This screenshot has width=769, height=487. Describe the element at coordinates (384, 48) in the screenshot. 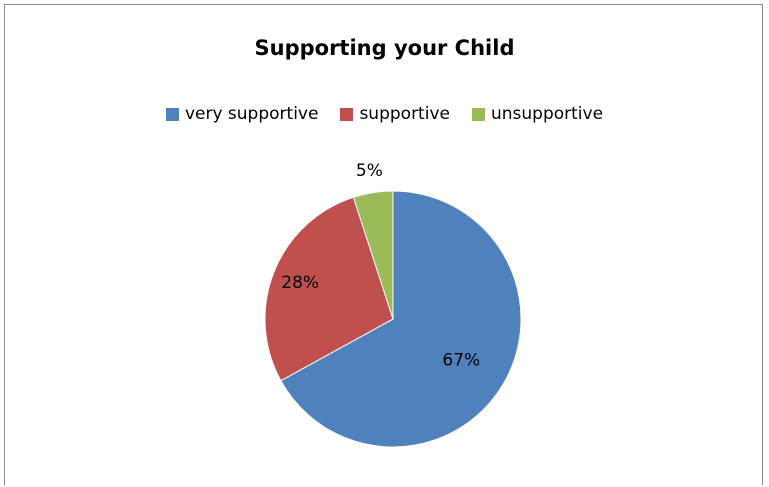

I see `chart-title: Supporting your Child` at that location.